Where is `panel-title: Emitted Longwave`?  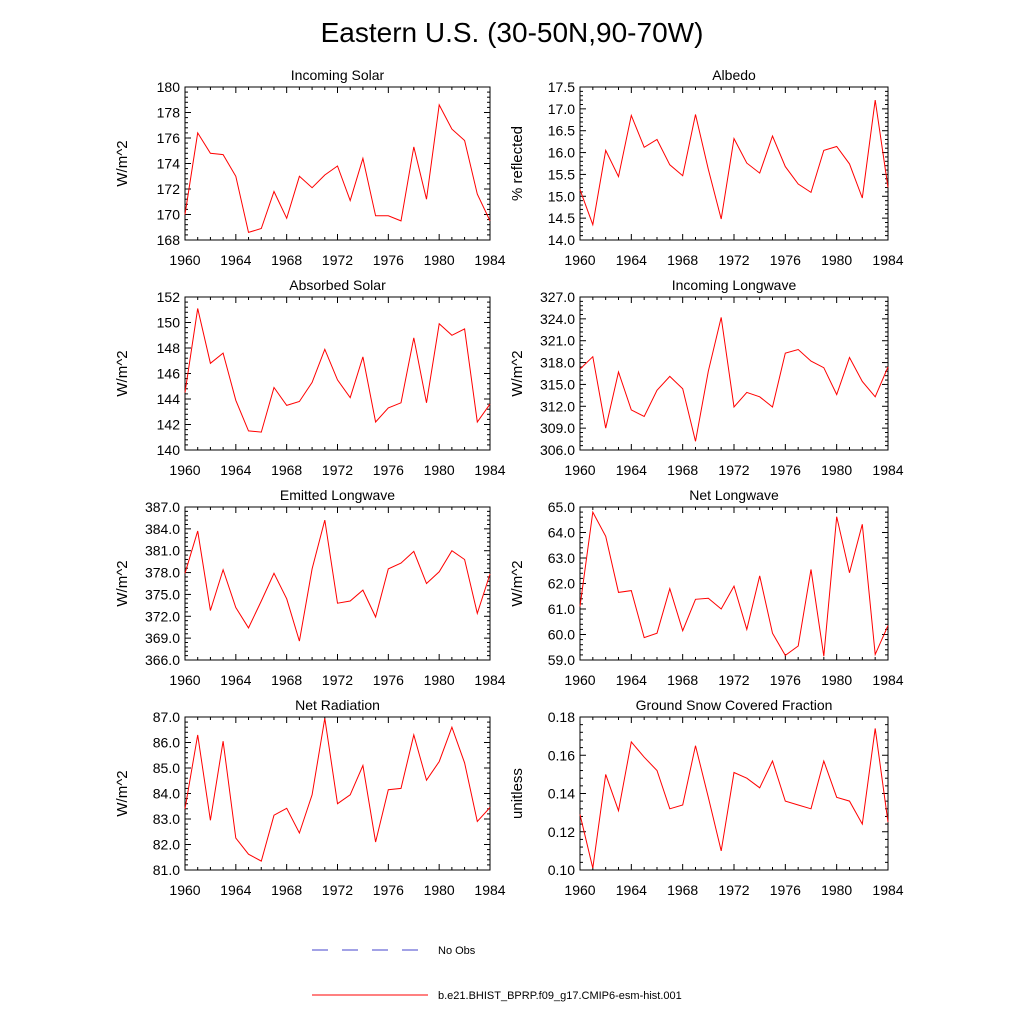
panel-title: Emitted Longwave is located at coordinates (337, 495).